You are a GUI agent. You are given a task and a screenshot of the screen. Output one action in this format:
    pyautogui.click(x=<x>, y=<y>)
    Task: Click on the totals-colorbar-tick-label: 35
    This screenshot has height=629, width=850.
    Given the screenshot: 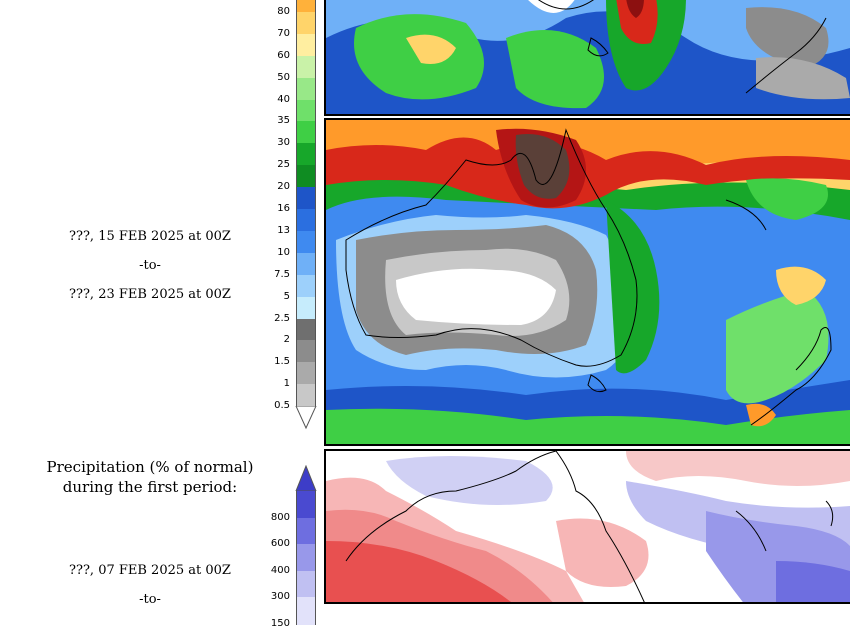 What is the action you would take?
    pyautogui.click(x=283, y=121)
    